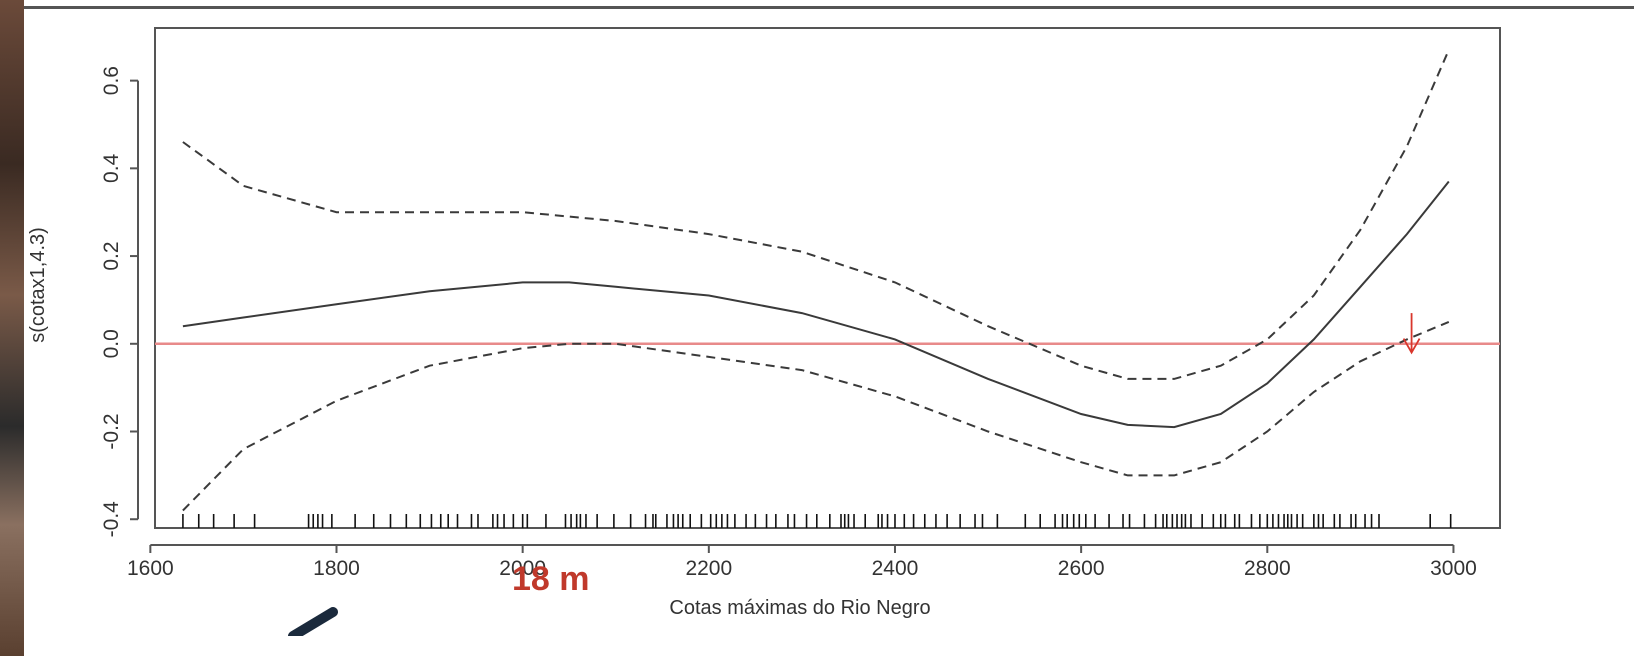 Image resolution: width=1634 pixels, height=656 pixels. What do you see at coordinates (895, 568) in the screenshot?
I see `x-tick-label: 2400` at bounding box center [895, 568].